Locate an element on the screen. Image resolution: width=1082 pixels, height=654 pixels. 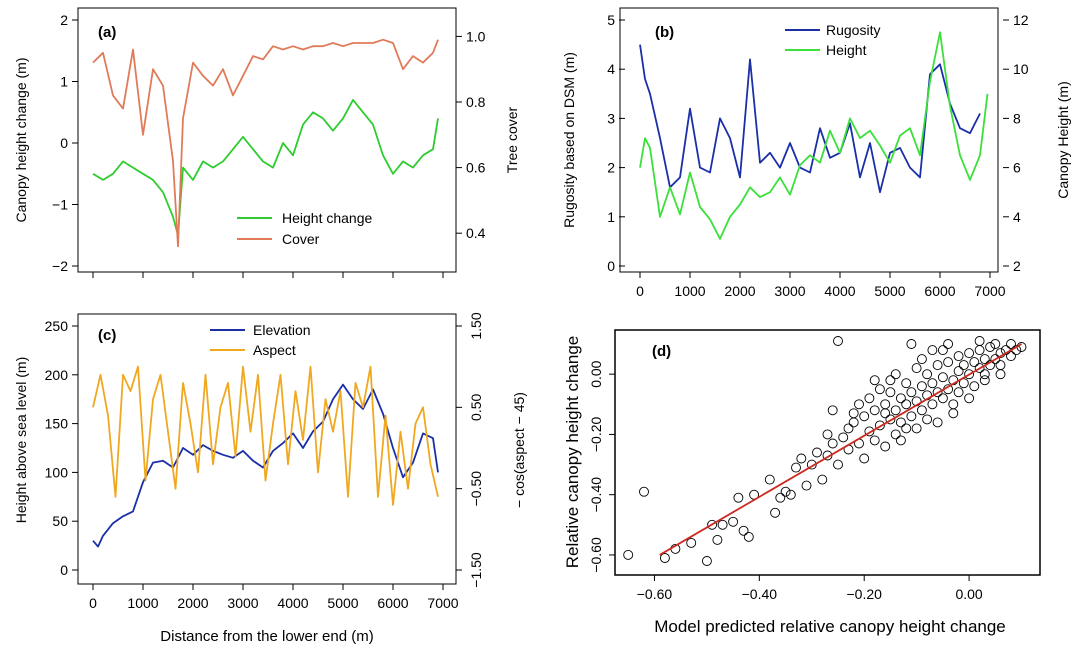
ytick-label: 100 is located at coordinates (57, 472).